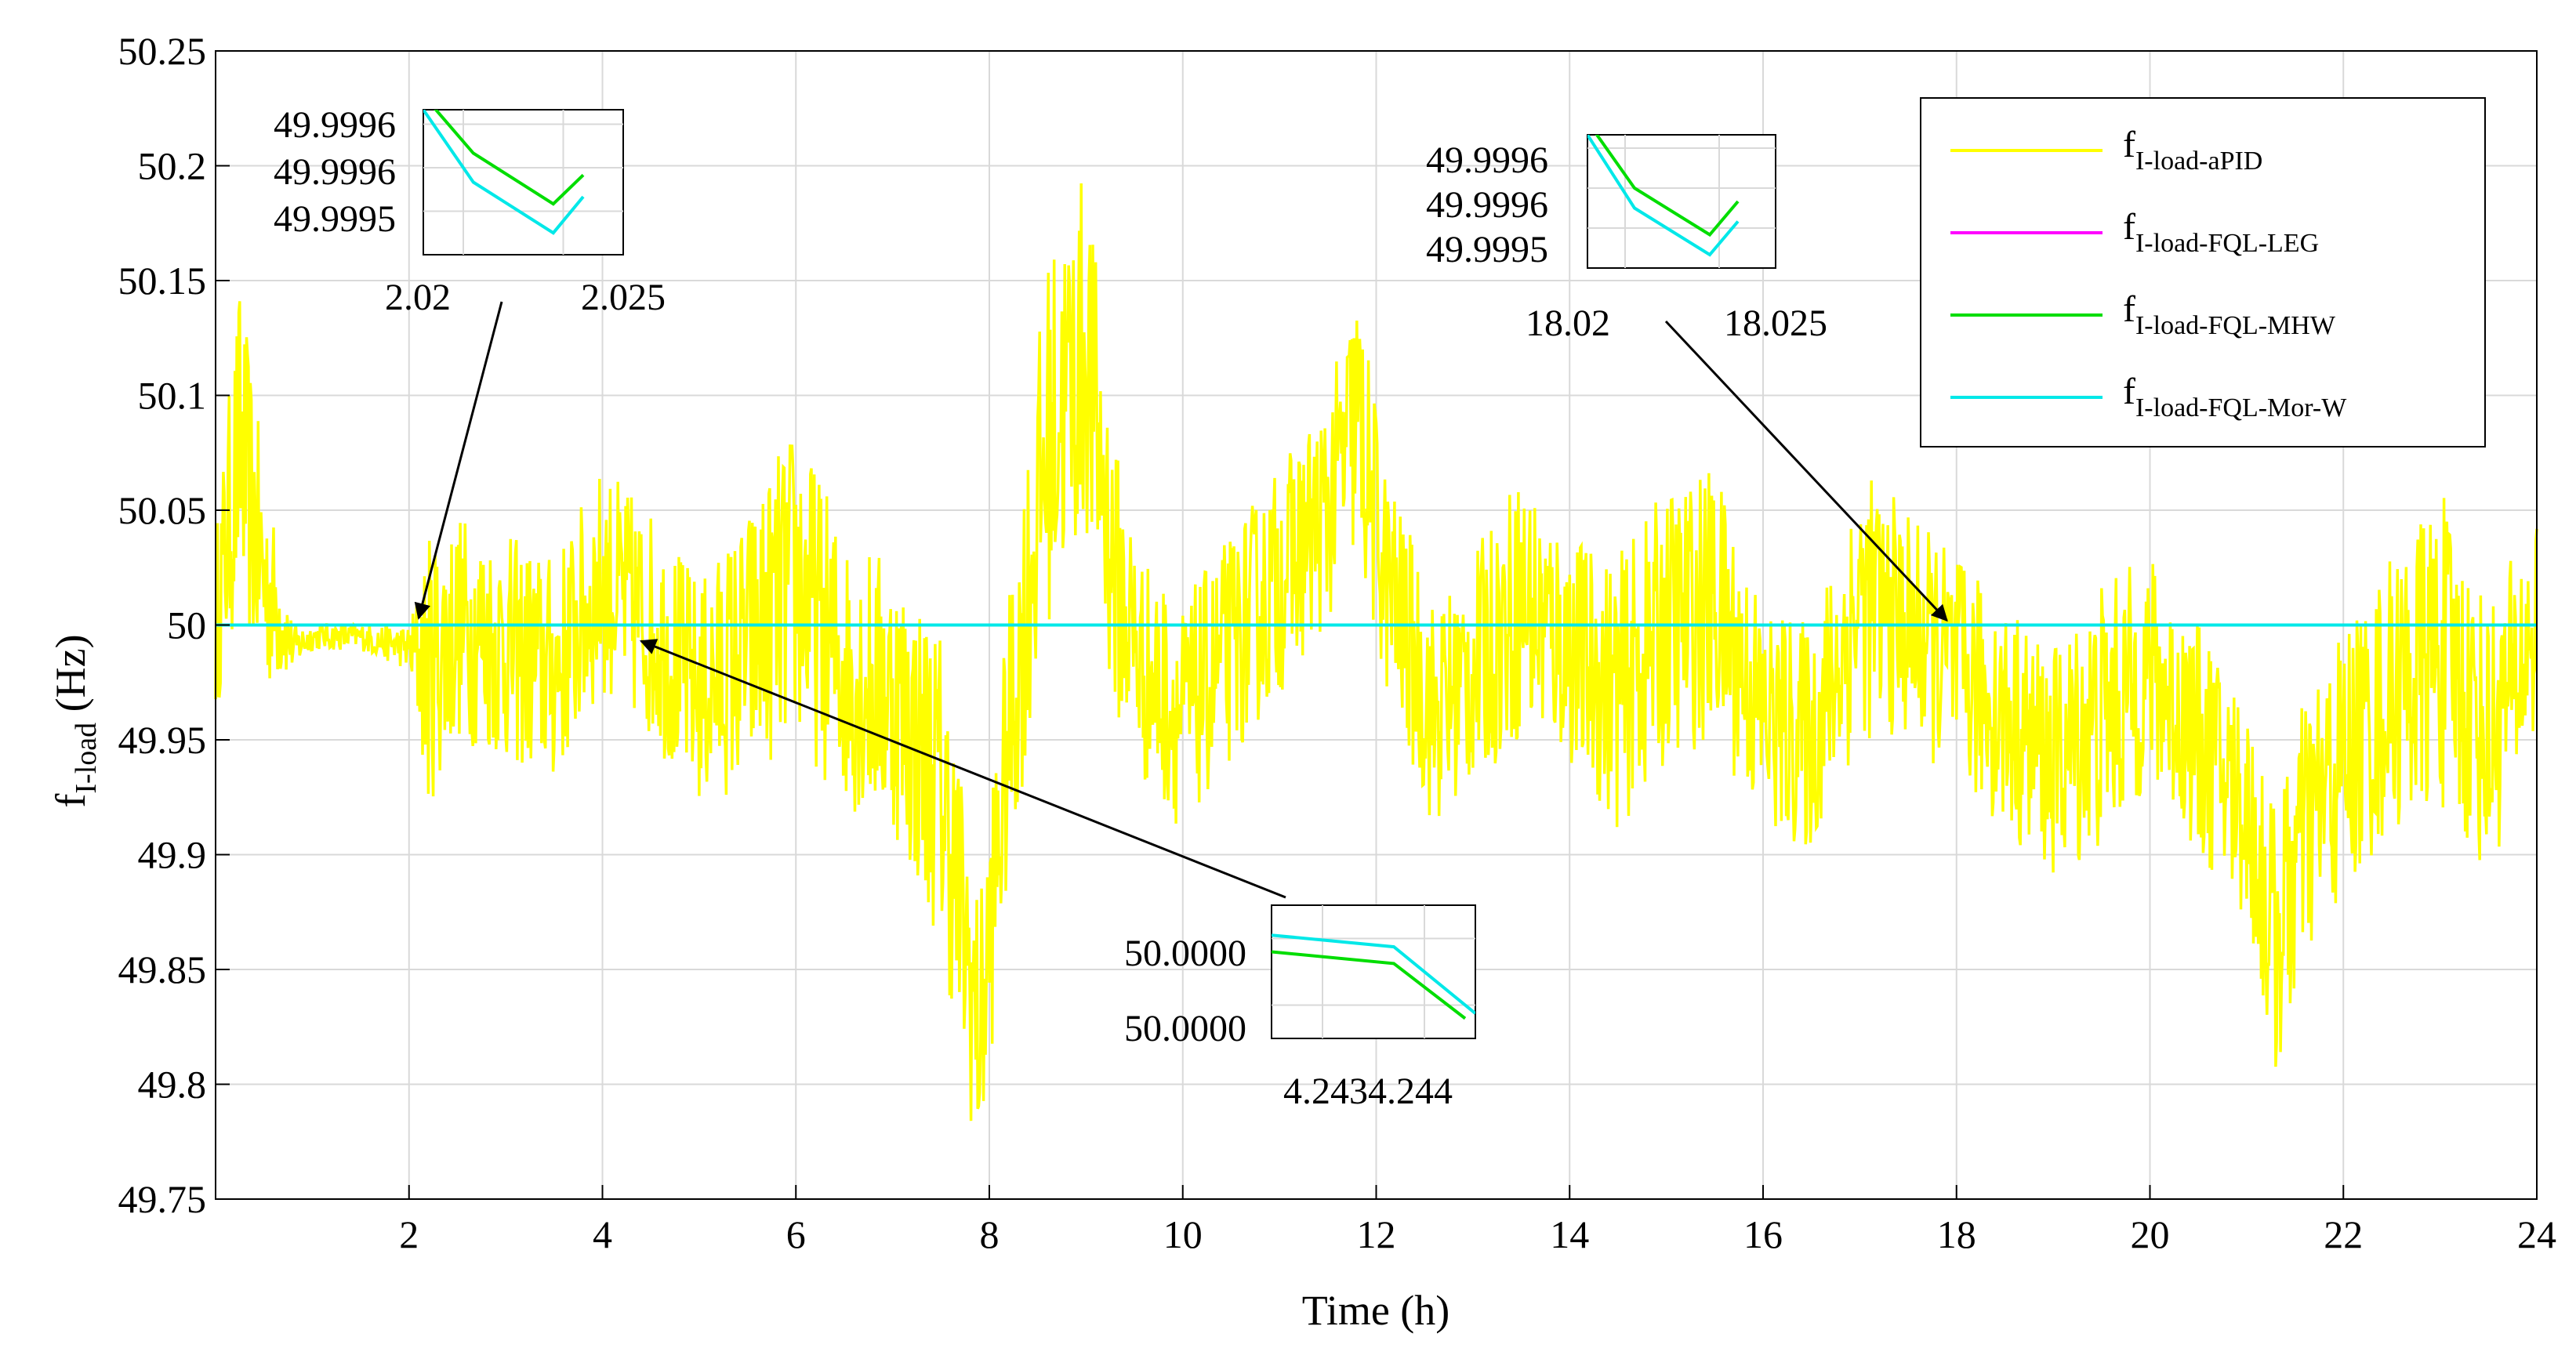  What do you see at coordinates (2193, 150) in the screenshot?
I see `svg-text: fI-load-aPID` at bounding box center [2193, 150].